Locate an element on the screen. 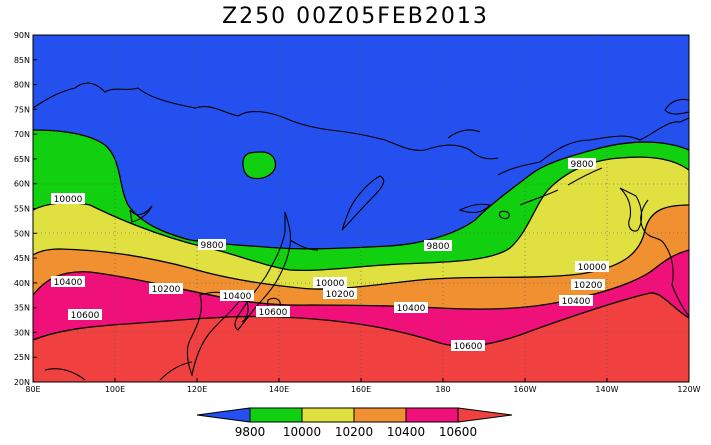 Image resolution: width=711 pixels, height=445 pixels. lat-tick-label: 30N is located at coordinates (22, 332).